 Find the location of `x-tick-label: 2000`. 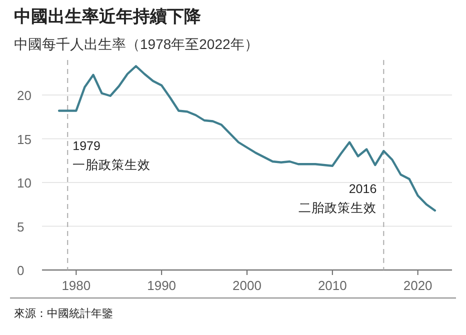

x-tick-label: 2000 is located at coordinates (247, 285).